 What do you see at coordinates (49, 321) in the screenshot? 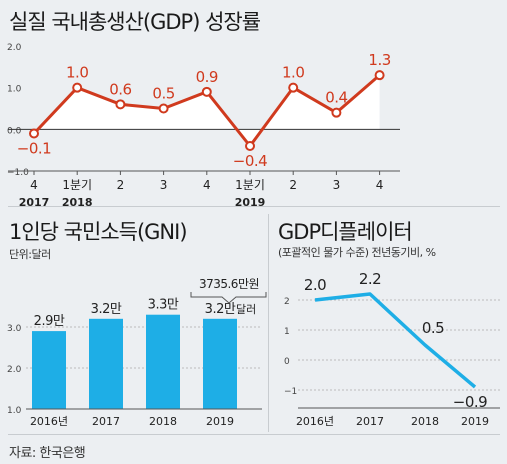
I see `gni-value-label: 2.9만` at bounding box center [49, 321].